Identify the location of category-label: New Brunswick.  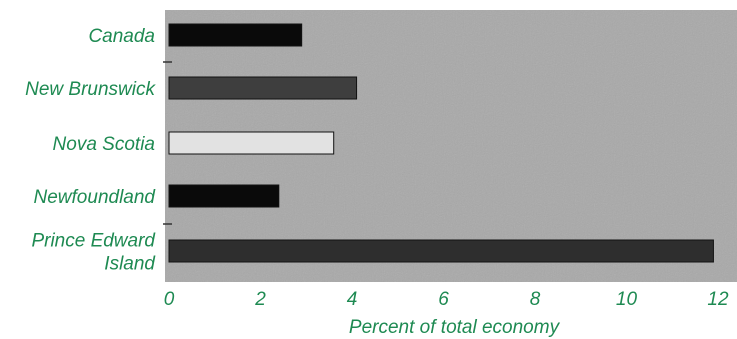
(90, 89).